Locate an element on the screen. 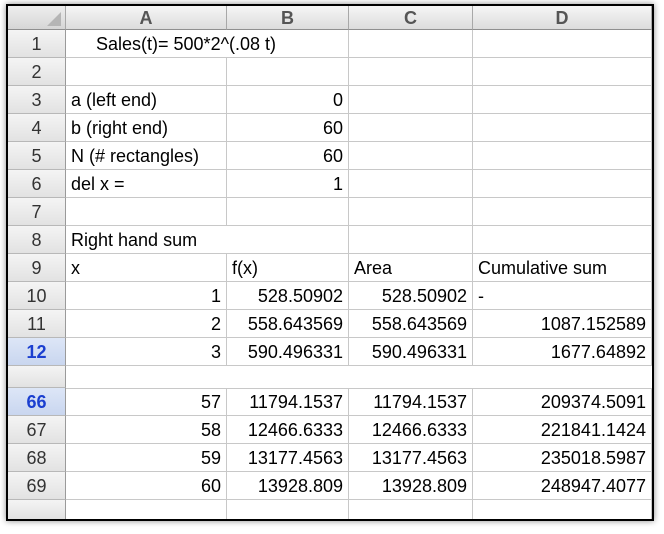 The height and width of the screenshot is (534, 664). cell-c9: Area is located at coordinates (411, 268).